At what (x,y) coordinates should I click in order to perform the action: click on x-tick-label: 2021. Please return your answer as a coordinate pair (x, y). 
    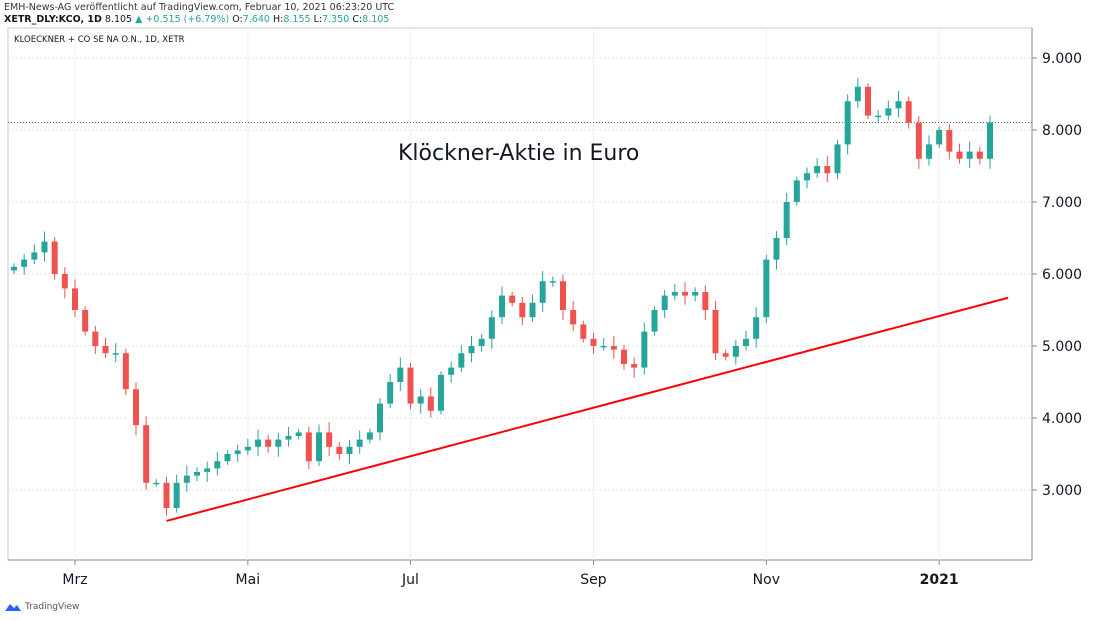
    Looking at the image, I should click on (939, 580).